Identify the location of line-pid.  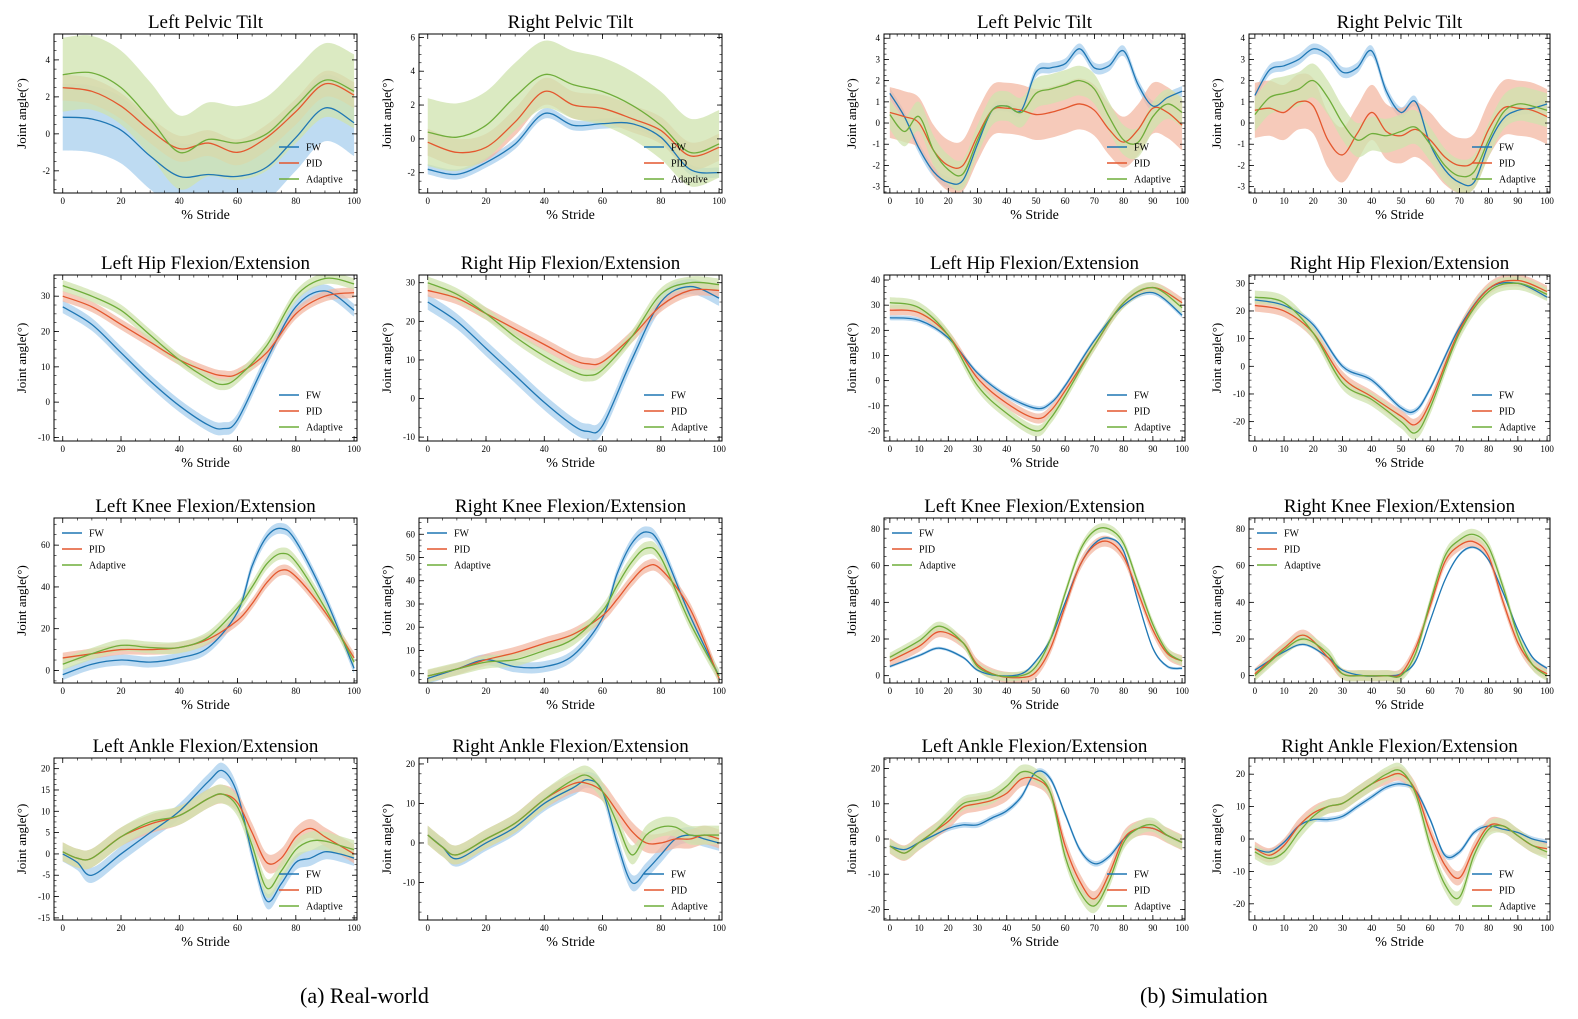
(573, 123).